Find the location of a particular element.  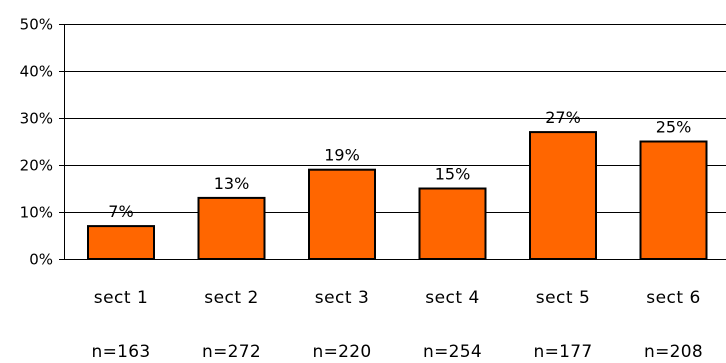

y-tick-label: 40% is located at coordinates (36, 72).